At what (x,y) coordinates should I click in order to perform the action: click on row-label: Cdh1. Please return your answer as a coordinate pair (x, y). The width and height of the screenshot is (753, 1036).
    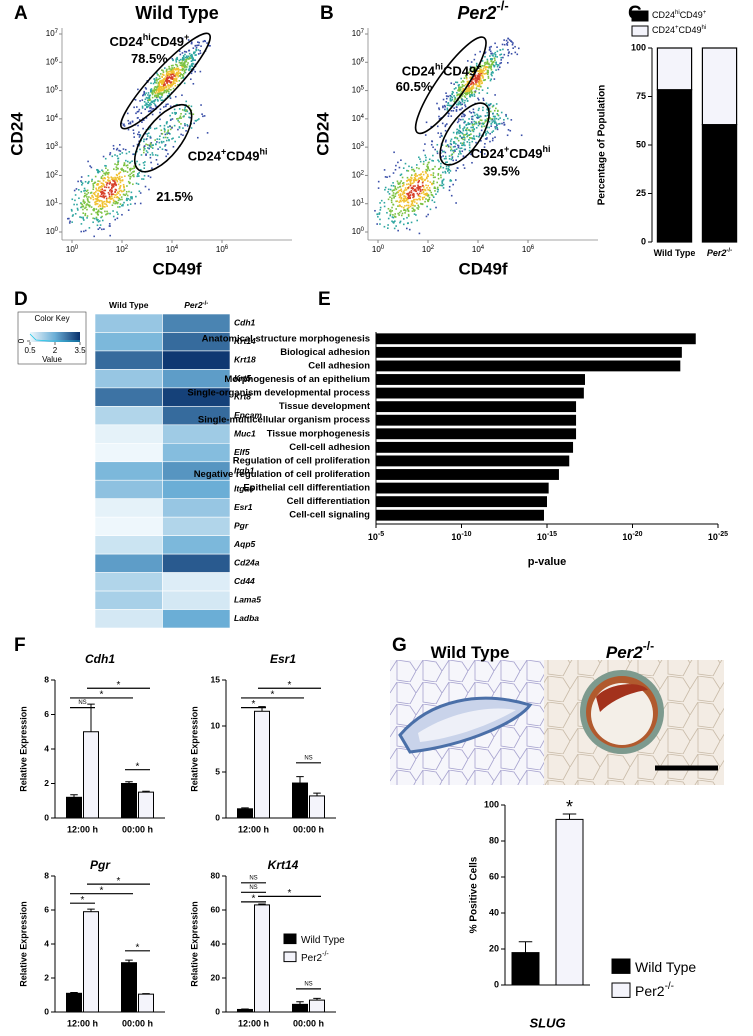
    Looking at the image, I should click on (245, 322).